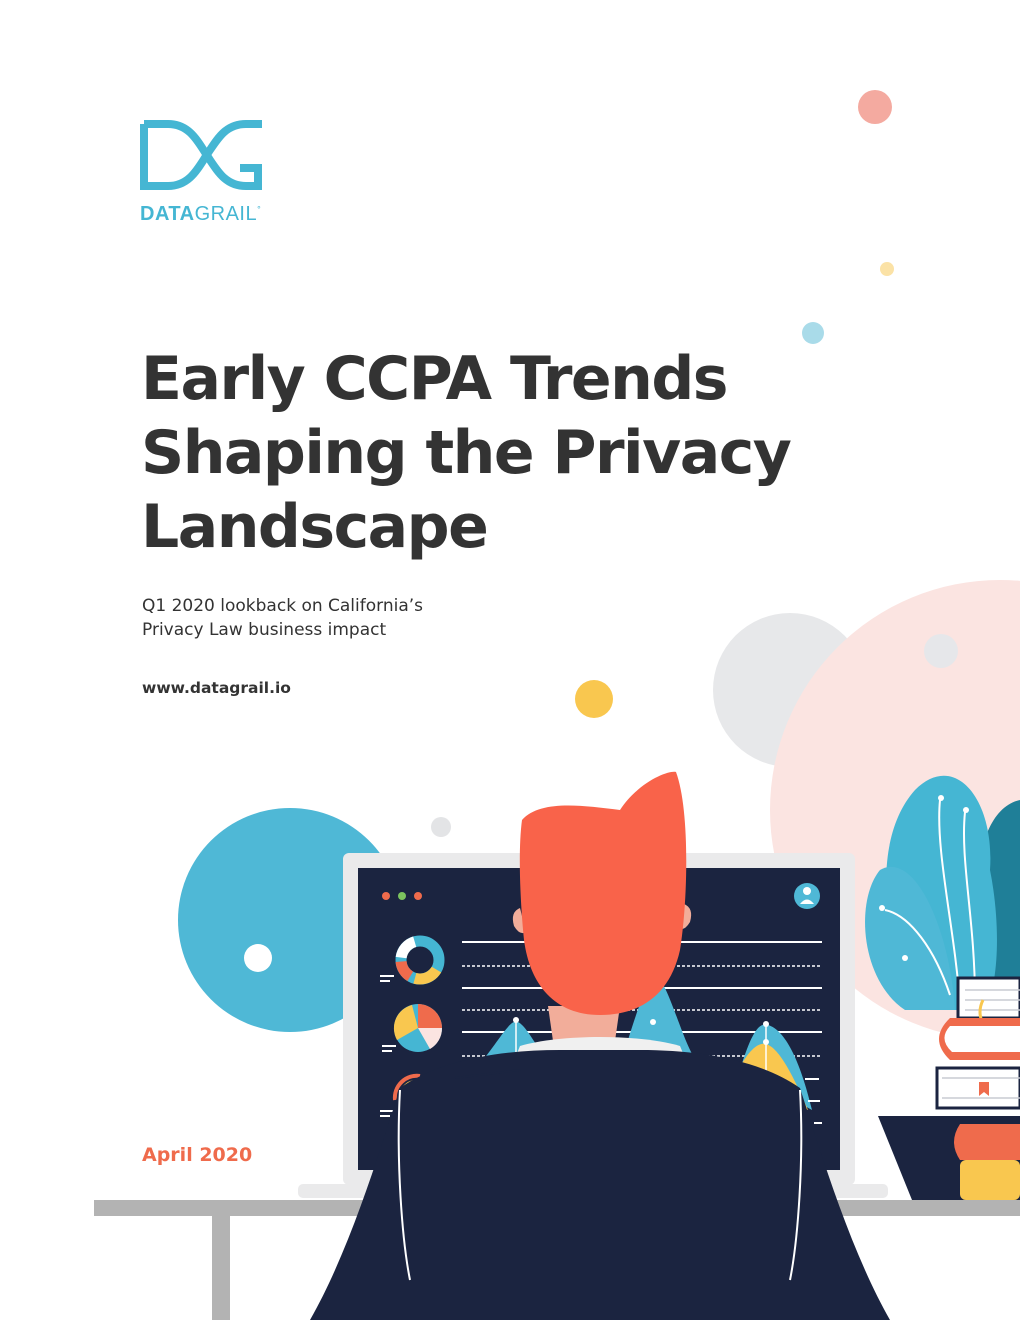 This screenshot has width=1020, height=1320. Describe the element at coordinates (949, 1088) in the screenshot. I see `books-illustration` at that location.